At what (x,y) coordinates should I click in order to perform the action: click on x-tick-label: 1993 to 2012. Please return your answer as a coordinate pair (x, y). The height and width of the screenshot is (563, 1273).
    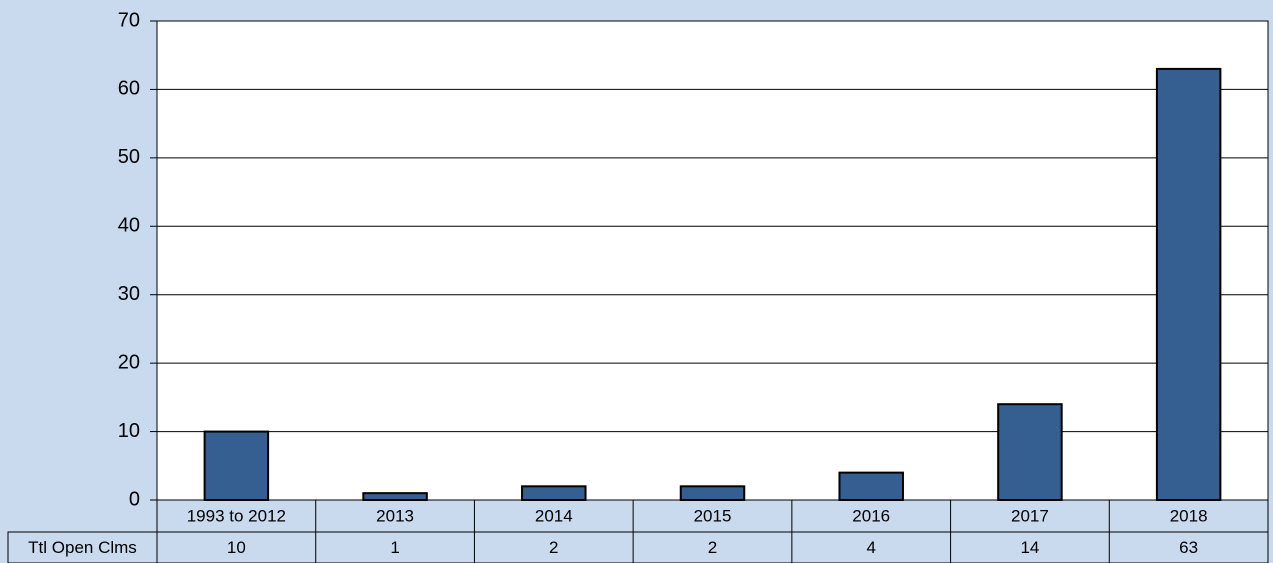
    Looking at the image, I should click on (236, 515).